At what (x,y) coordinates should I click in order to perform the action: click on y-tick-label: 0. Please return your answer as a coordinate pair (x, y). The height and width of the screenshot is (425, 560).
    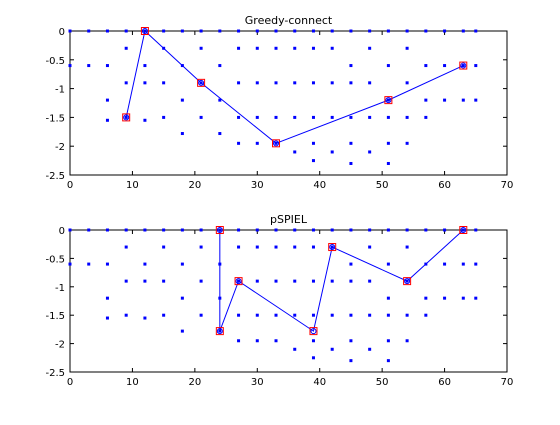
    Looking at the image, I should click on (62, 32).